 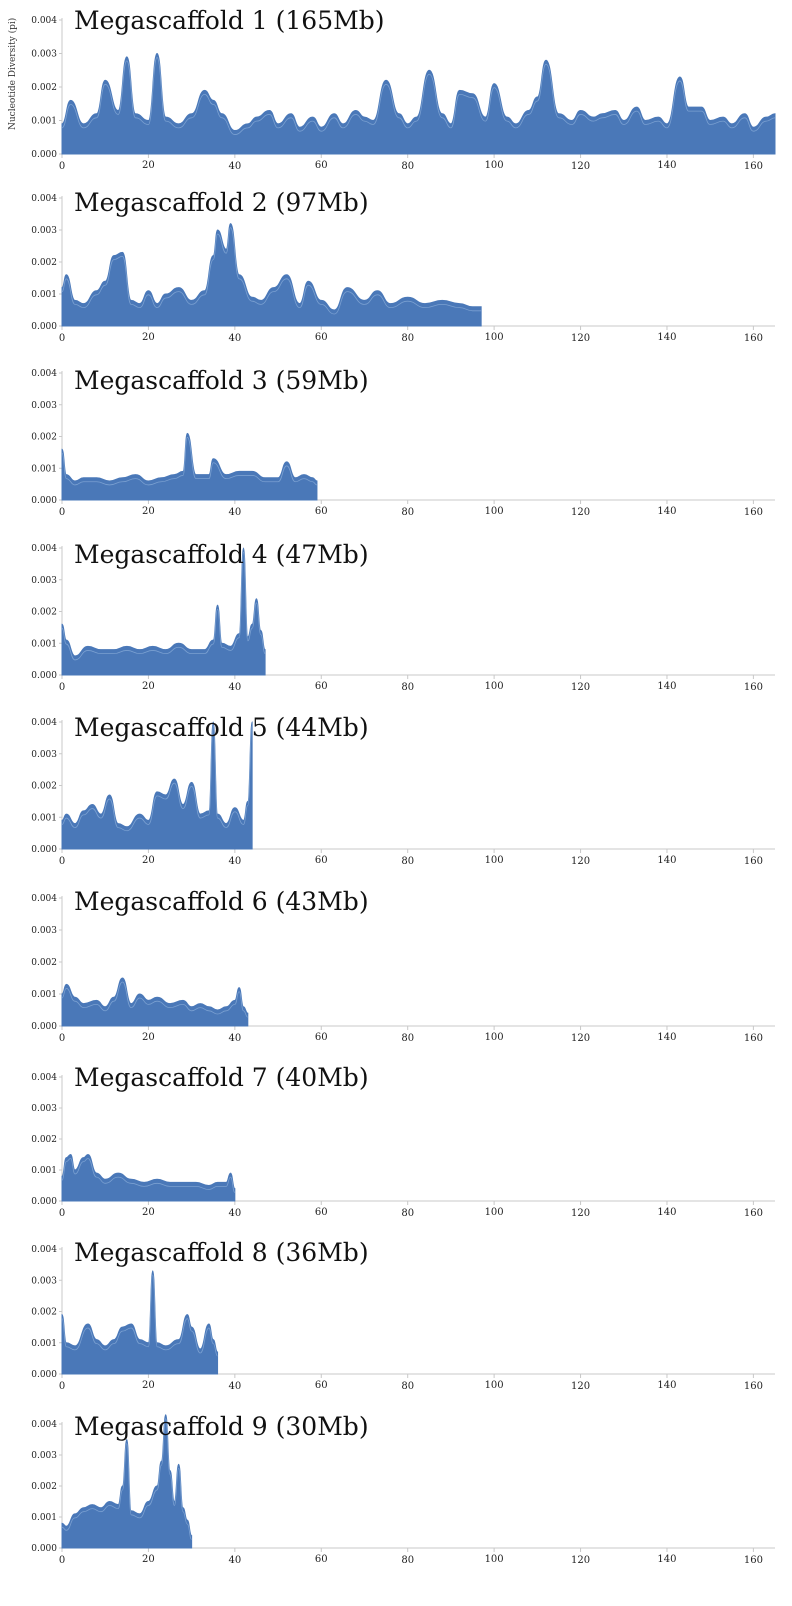 I want to click on panel-title-5: Megascaffold 5 (44Mb), so click(x=221, y=727).